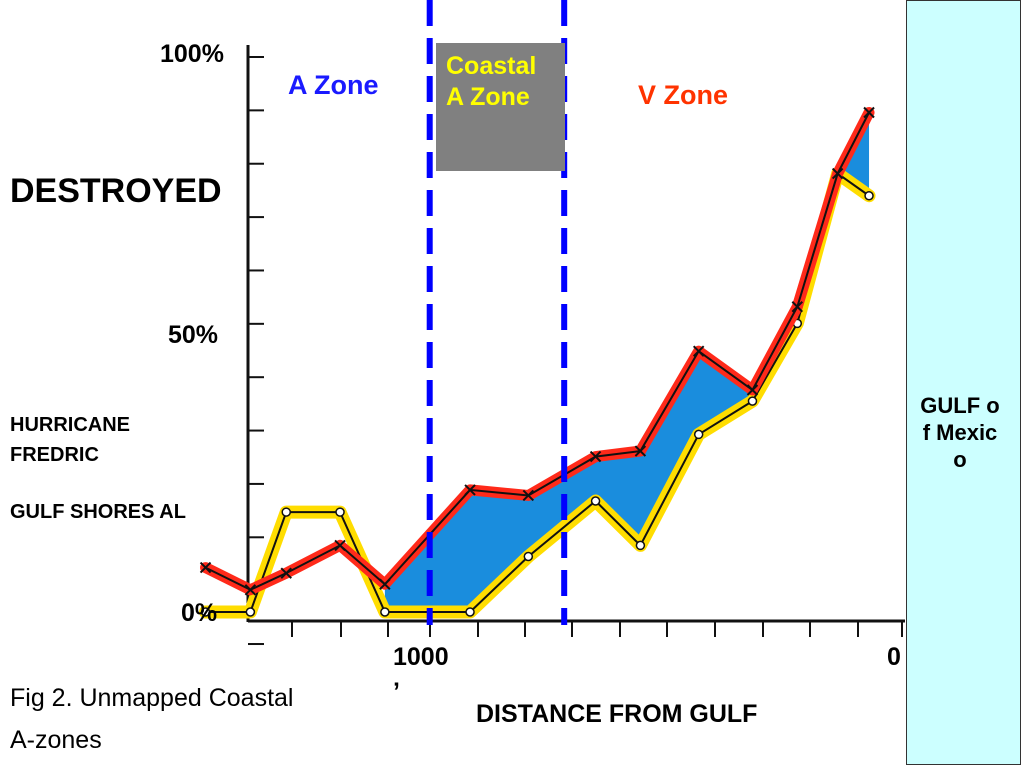 The image size is (1024, 768). I want to click on figure-caption-line-2: A-zones, so click(56, 740).